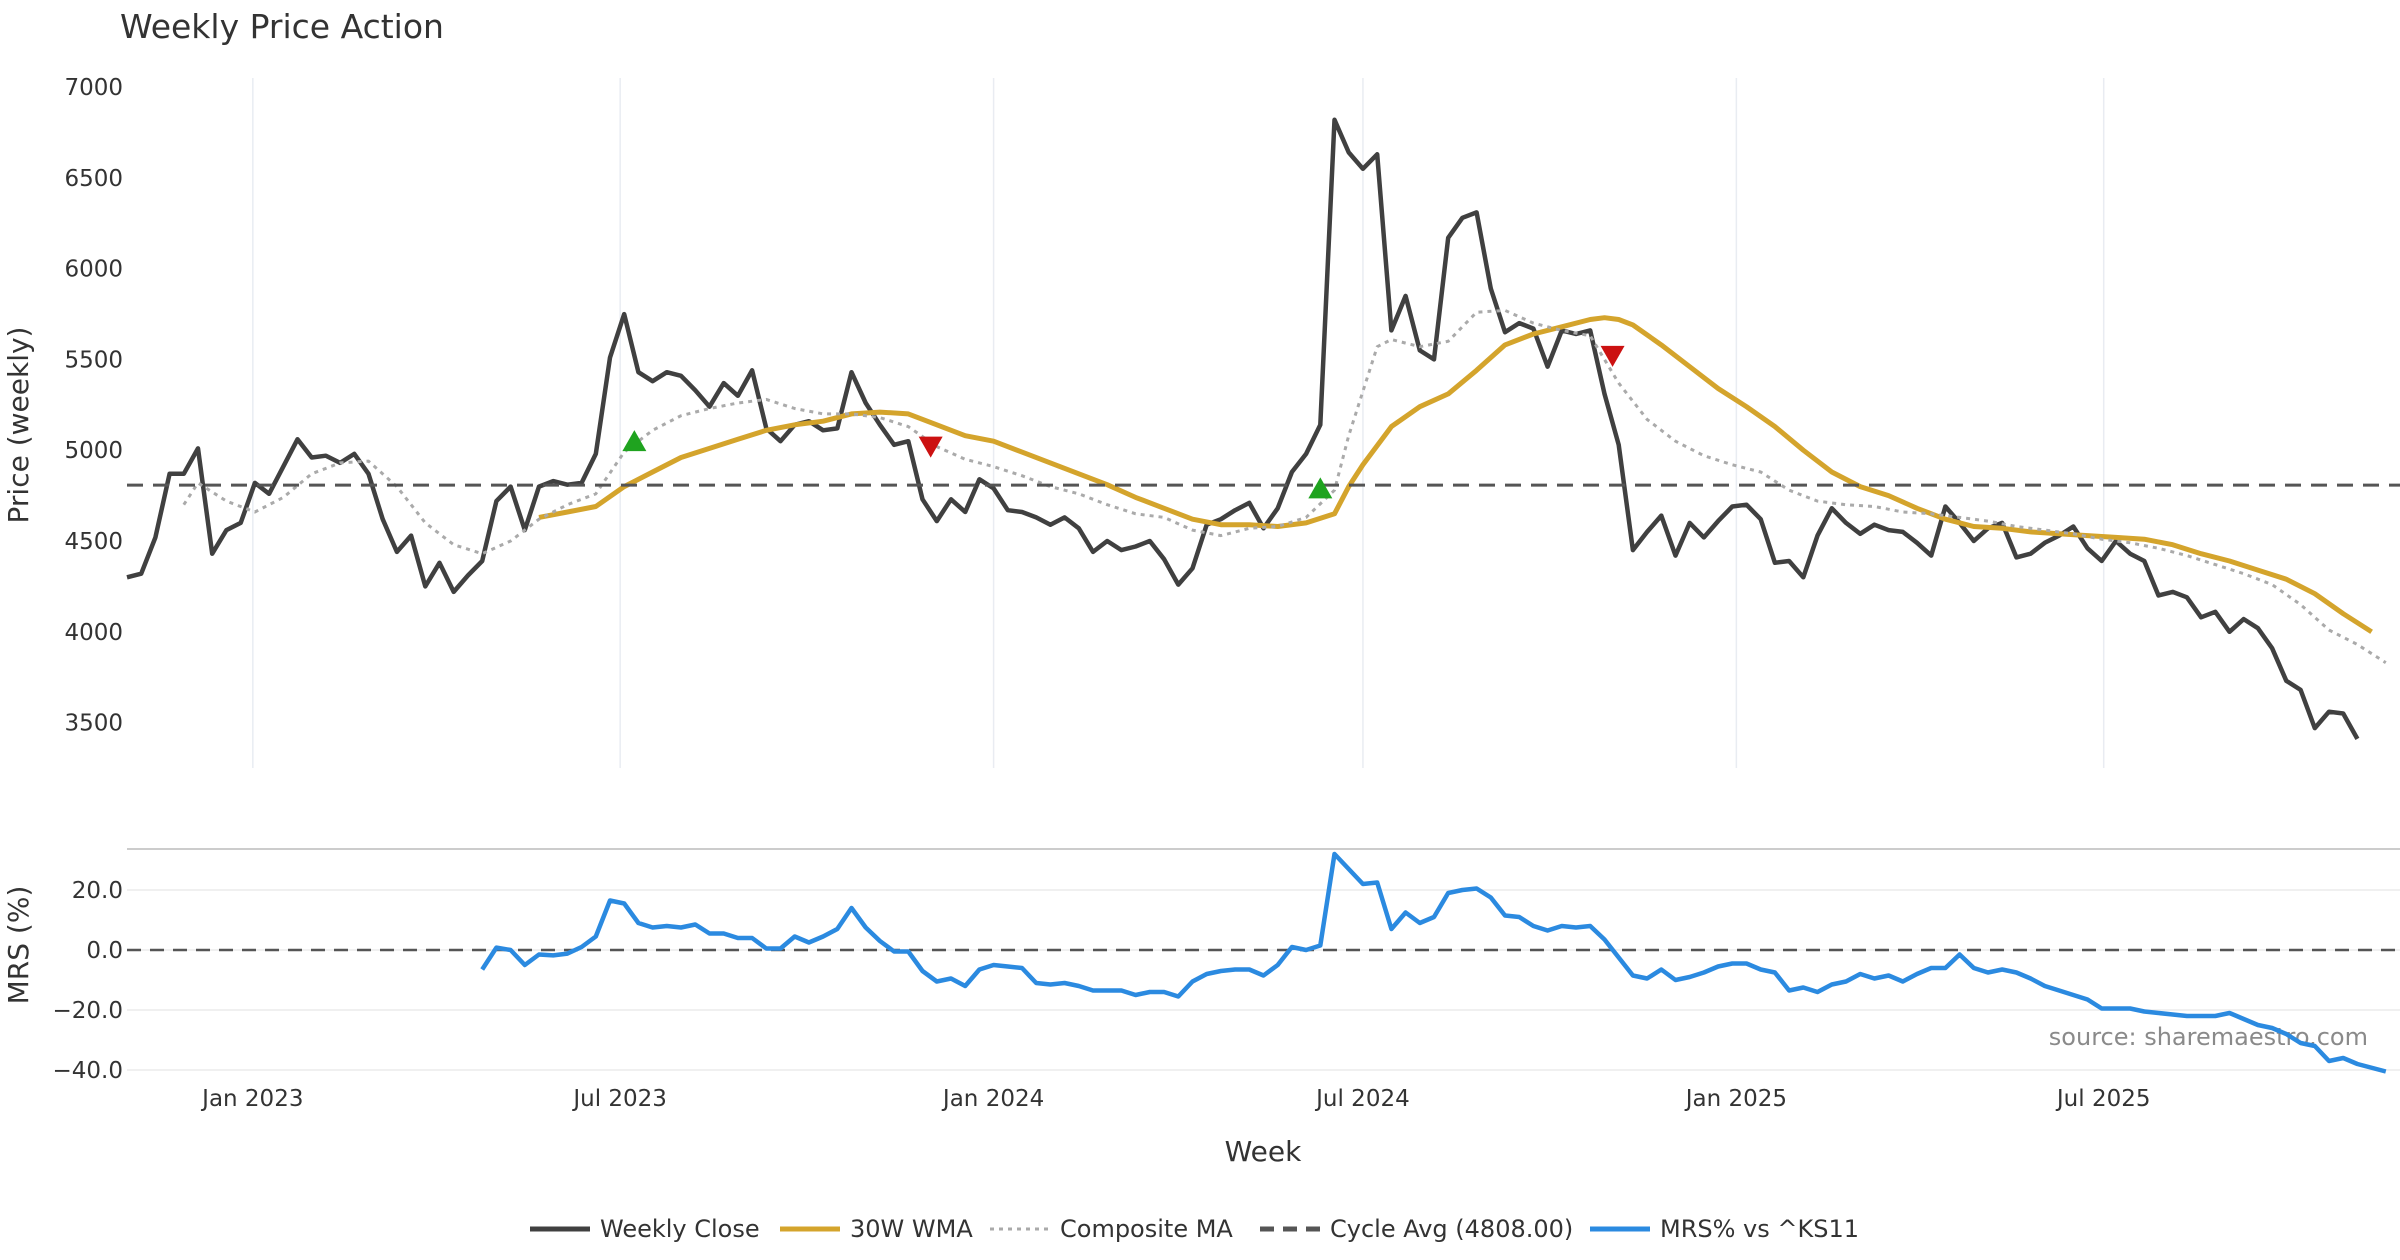 The image size is (2400, 1260). Describe the element at coordinates (2103, 1099) in the screenshot. I see `x-tick-label: Jul 2025` at that location.